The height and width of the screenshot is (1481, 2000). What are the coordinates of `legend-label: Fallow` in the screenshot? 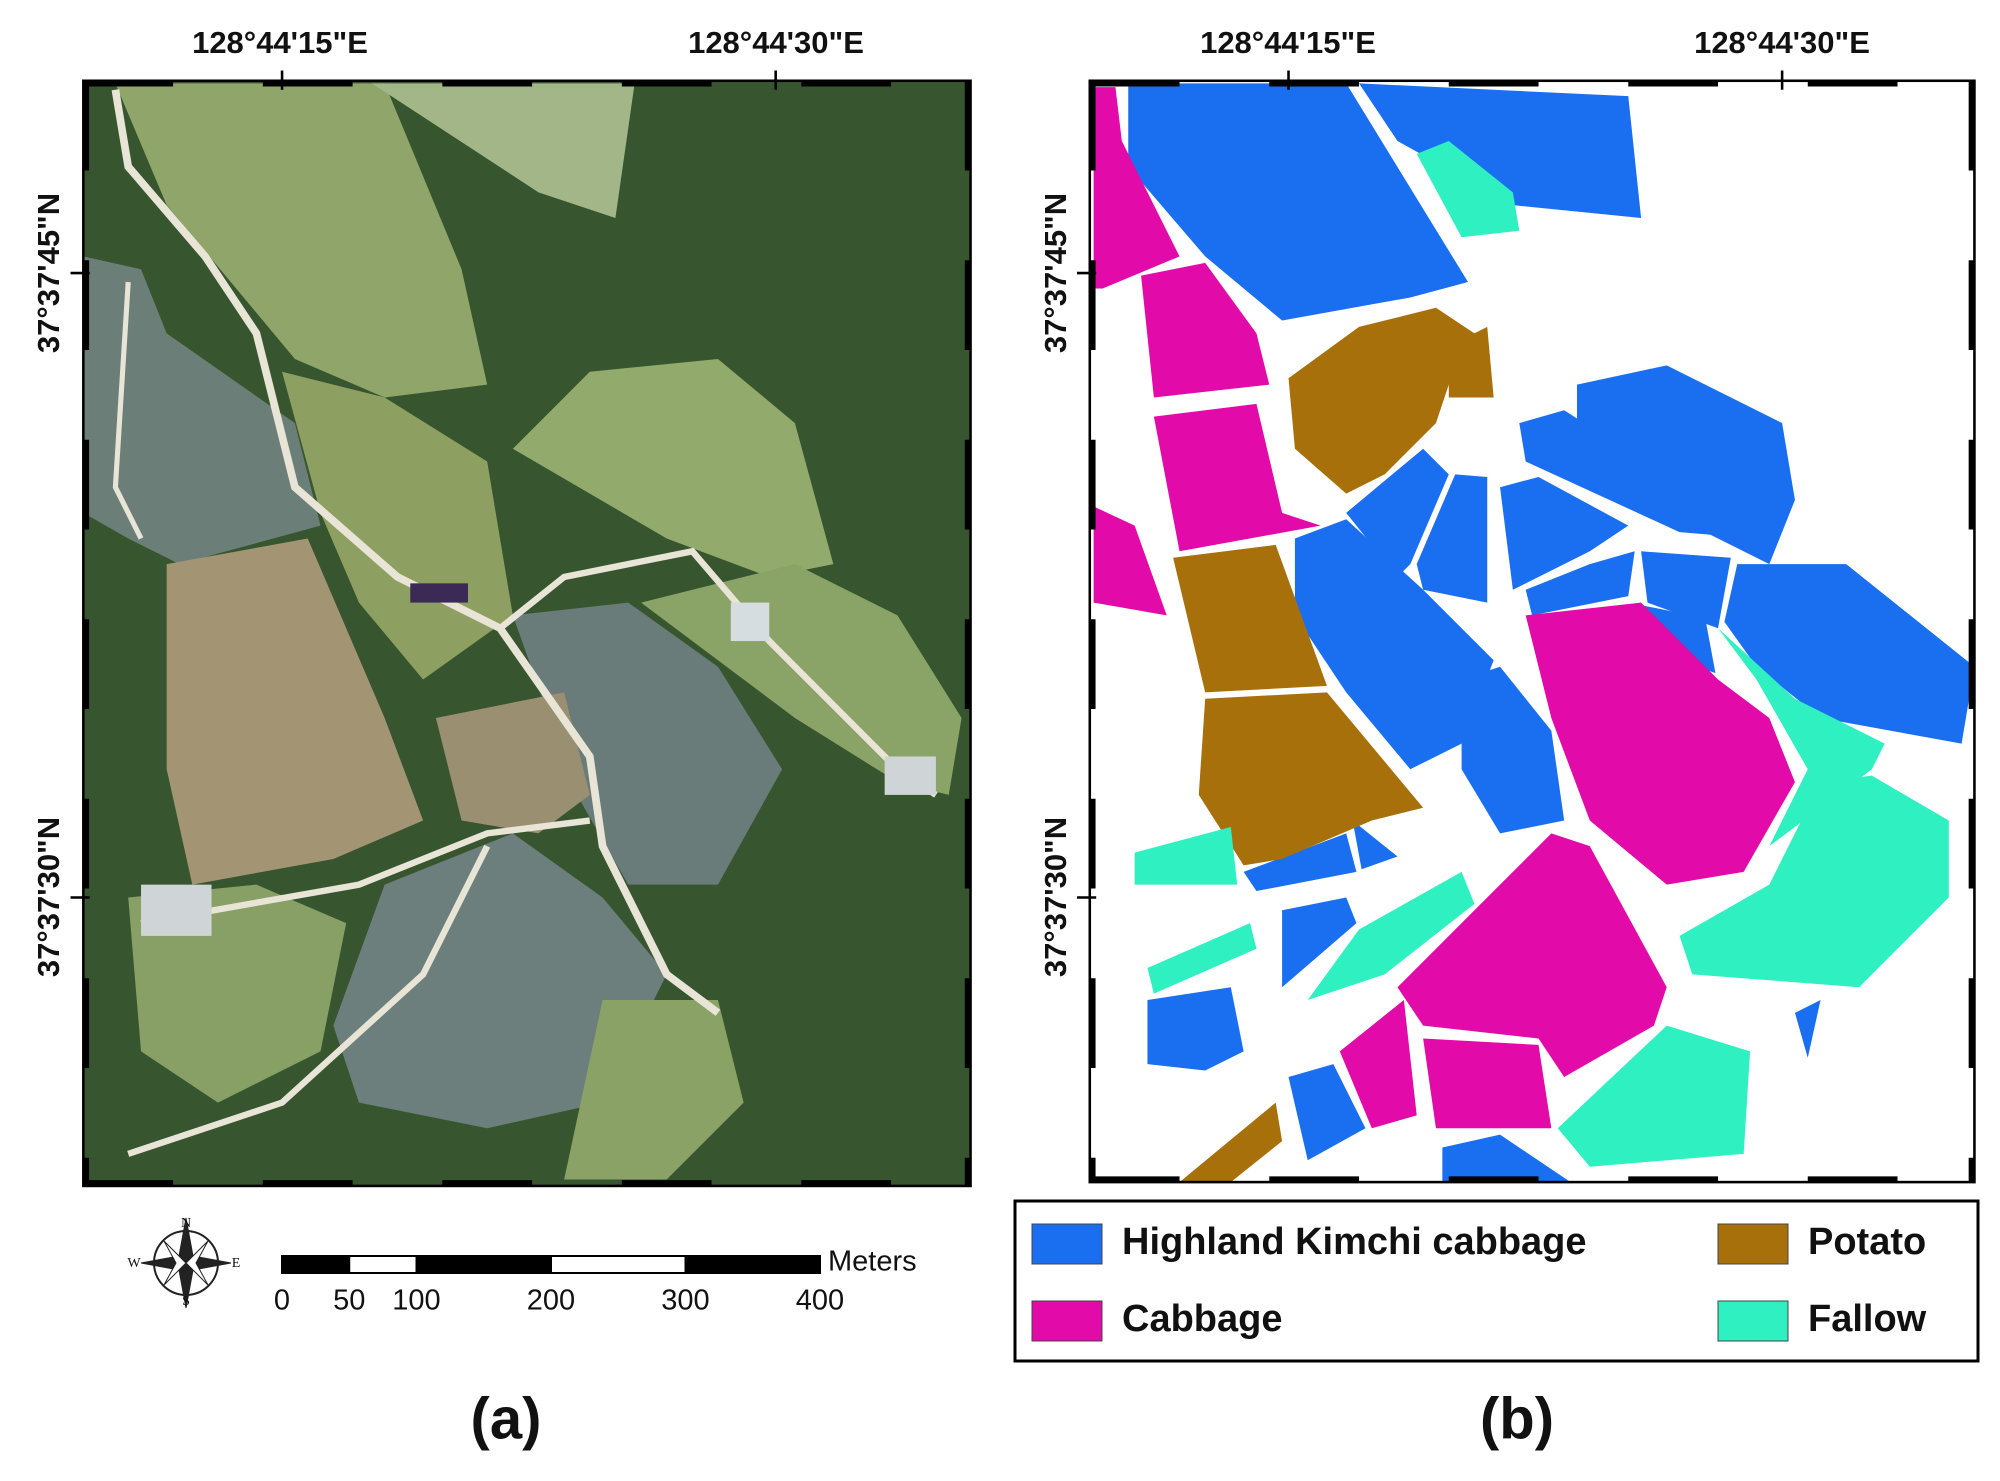 It's located at (1867, 1319).